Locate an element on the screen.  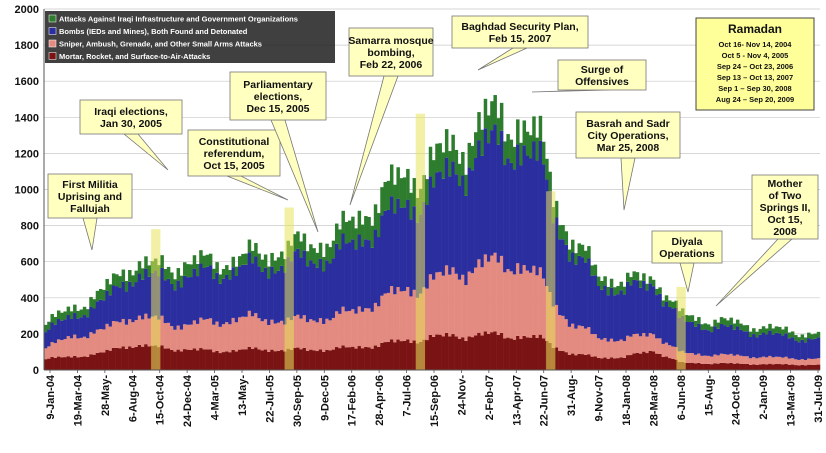
y-tick-label: 1400 is located at coordinates (27, 118).